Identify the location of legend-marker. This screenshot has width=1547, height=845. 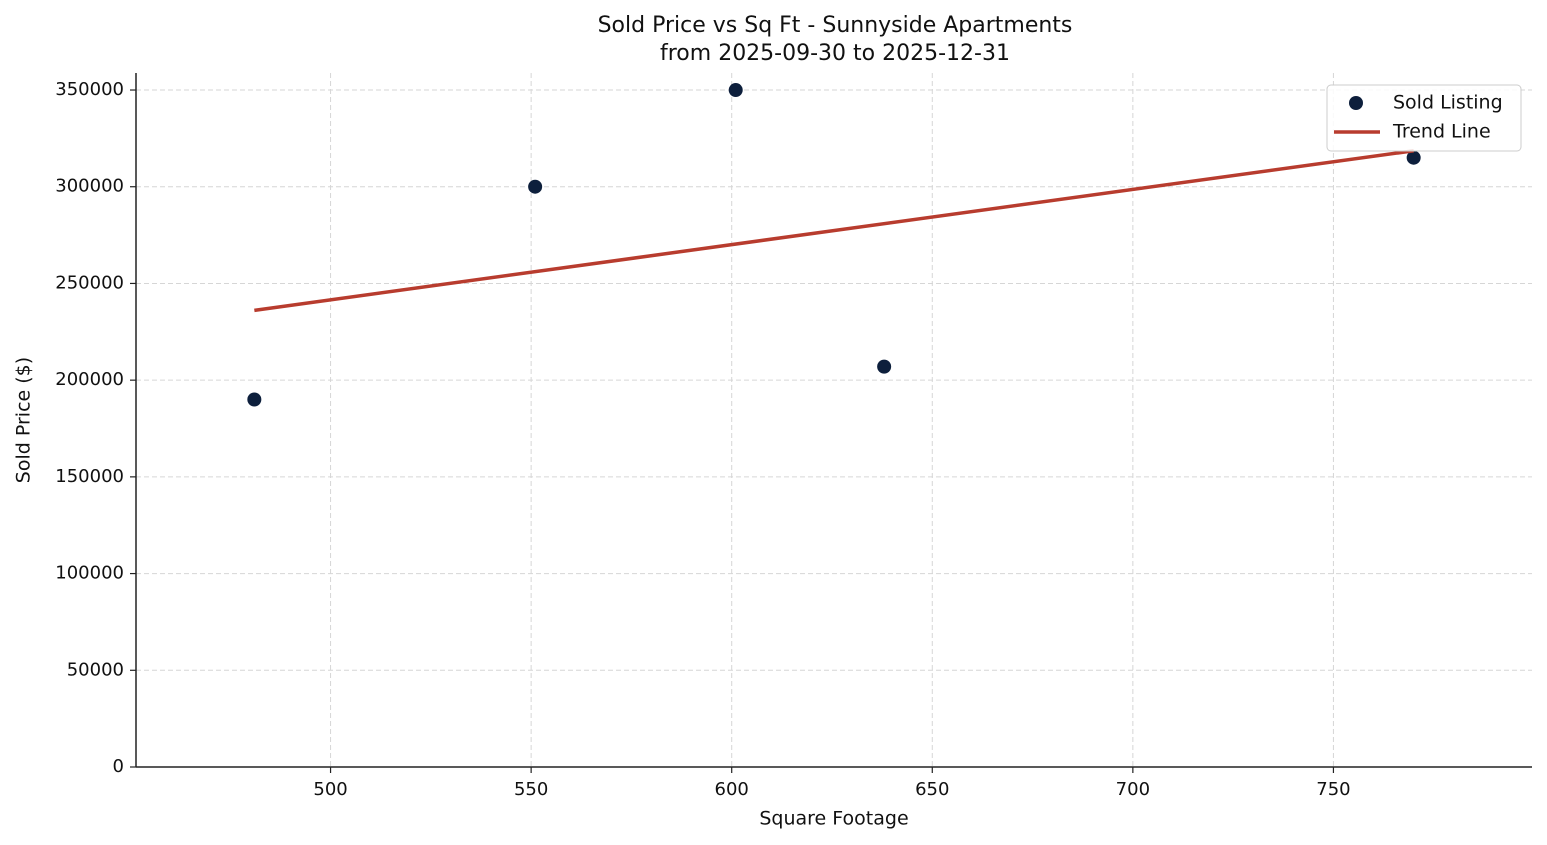
(1356, 103).